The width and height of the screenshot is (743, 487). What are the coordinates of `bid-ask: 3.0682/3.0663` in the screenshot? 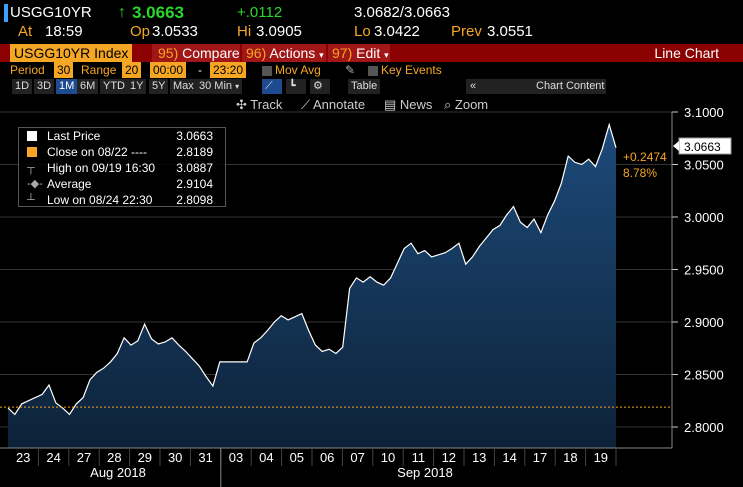 It's located at (402, 12).